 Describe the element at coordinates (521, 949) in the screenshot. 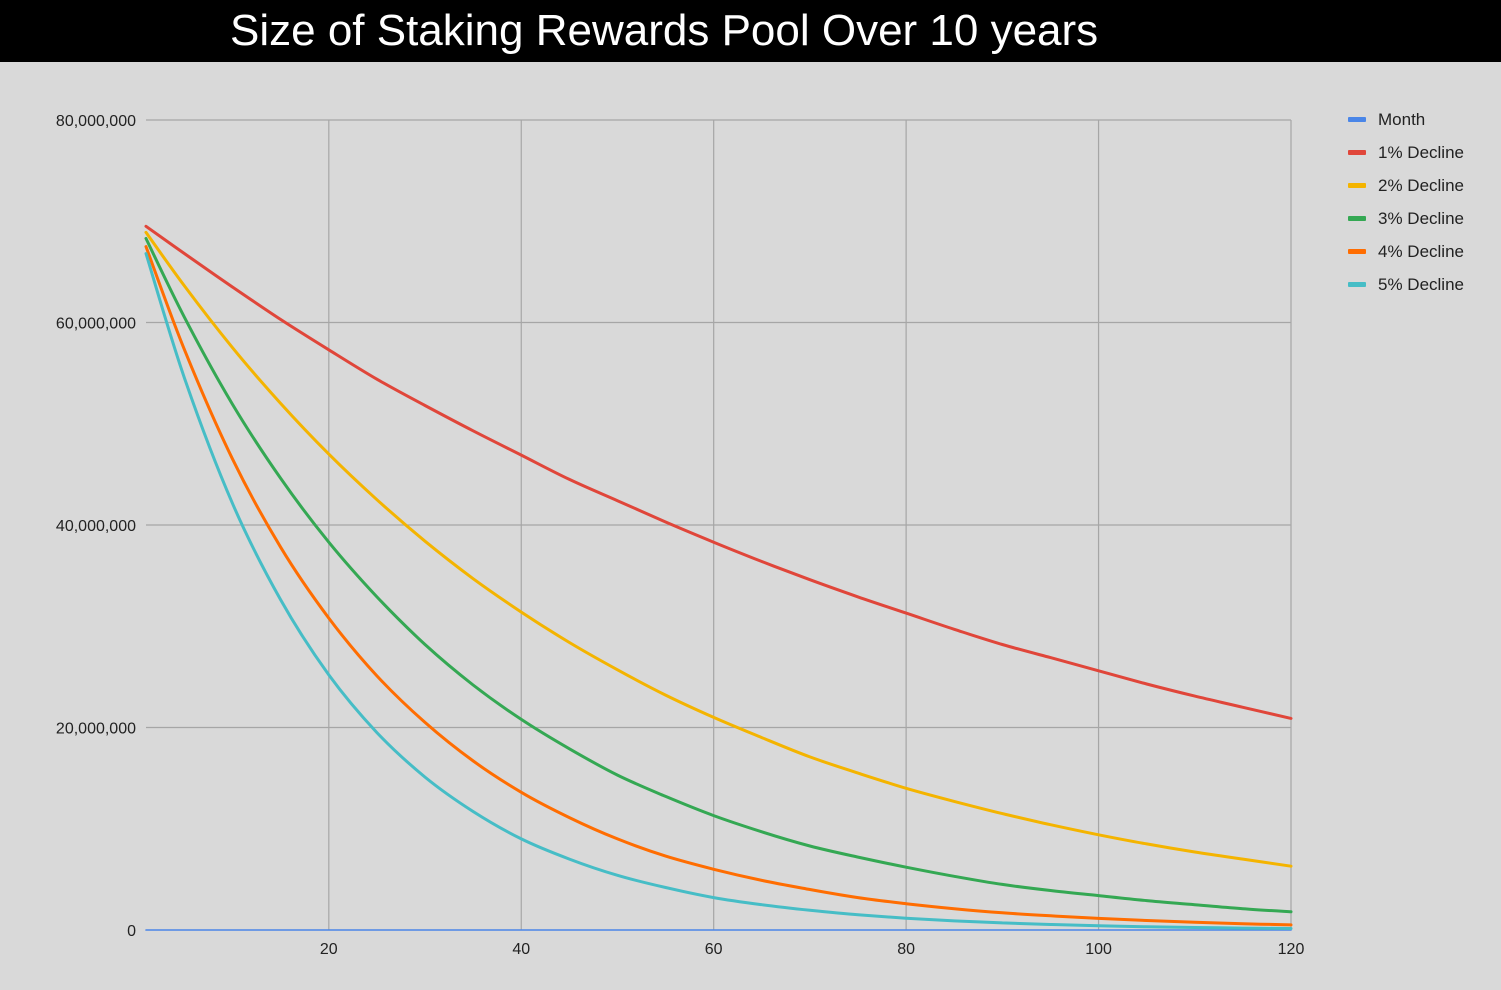

I see `x-tick-label: 40` at that location.